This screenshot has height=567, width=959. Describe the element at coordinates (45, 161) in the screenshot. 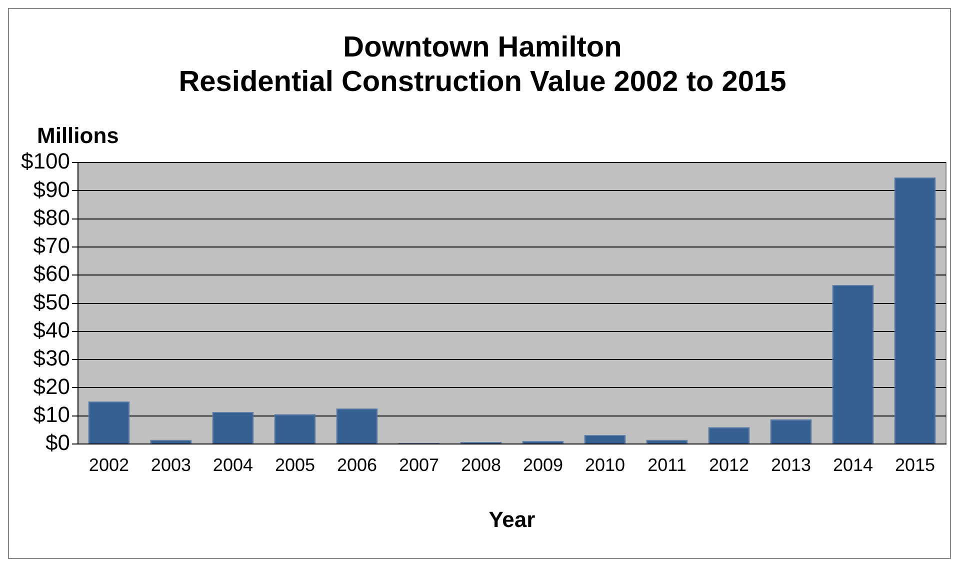

I see `y-tick-label: $100` at that location.